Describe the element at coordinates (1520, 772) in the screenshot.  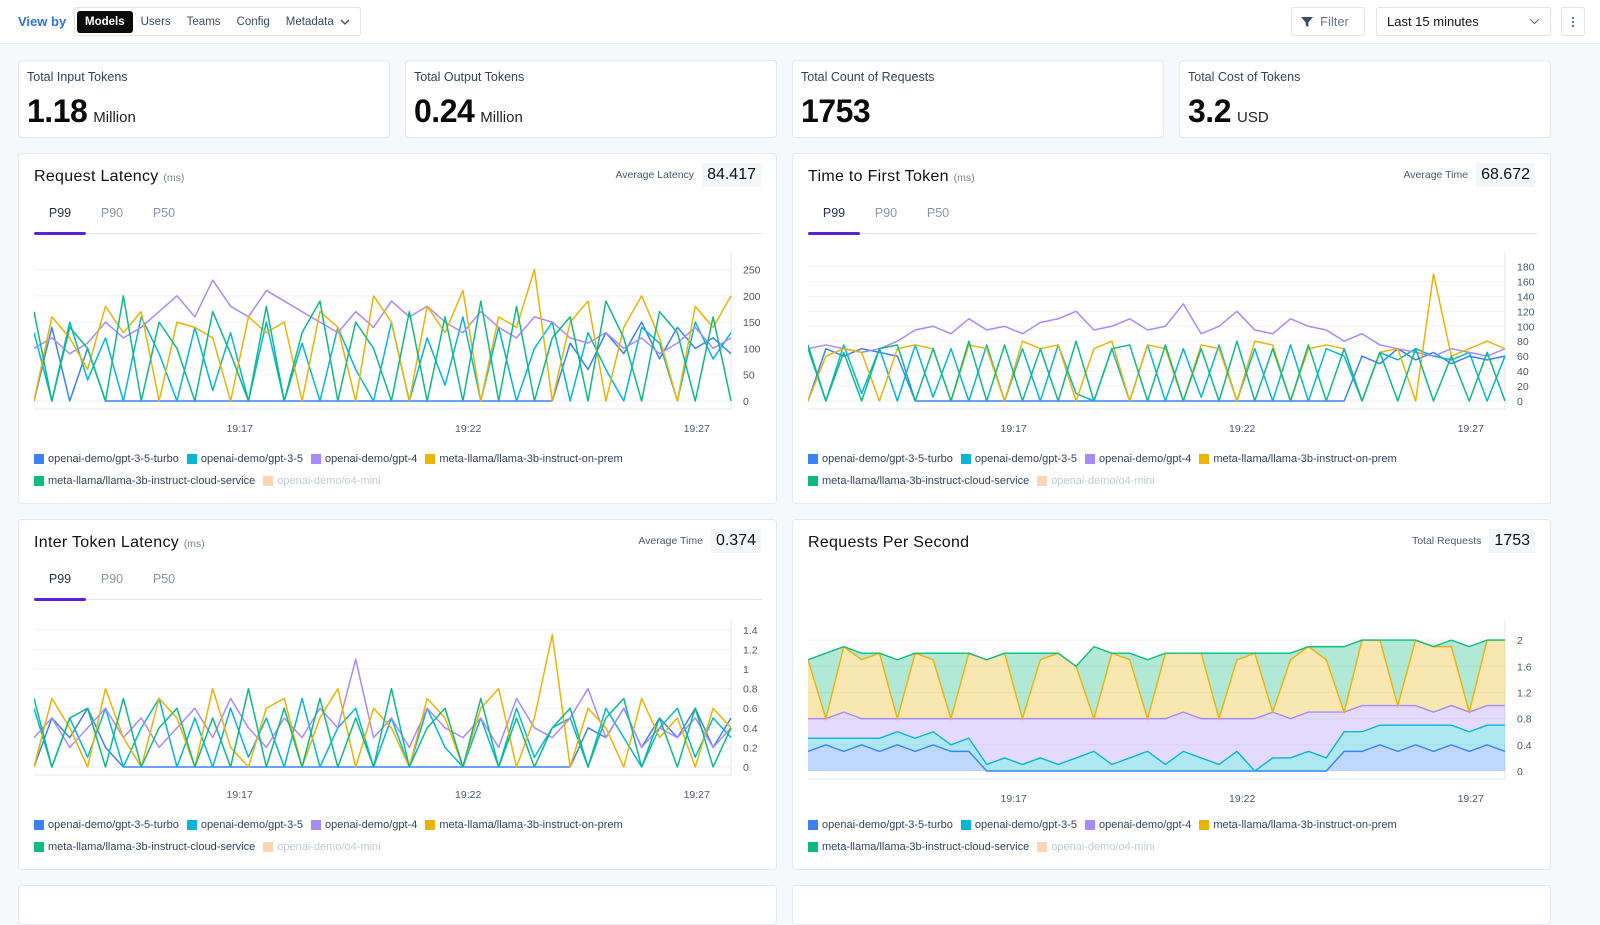
I see `y-tick-label: 0` at that location.